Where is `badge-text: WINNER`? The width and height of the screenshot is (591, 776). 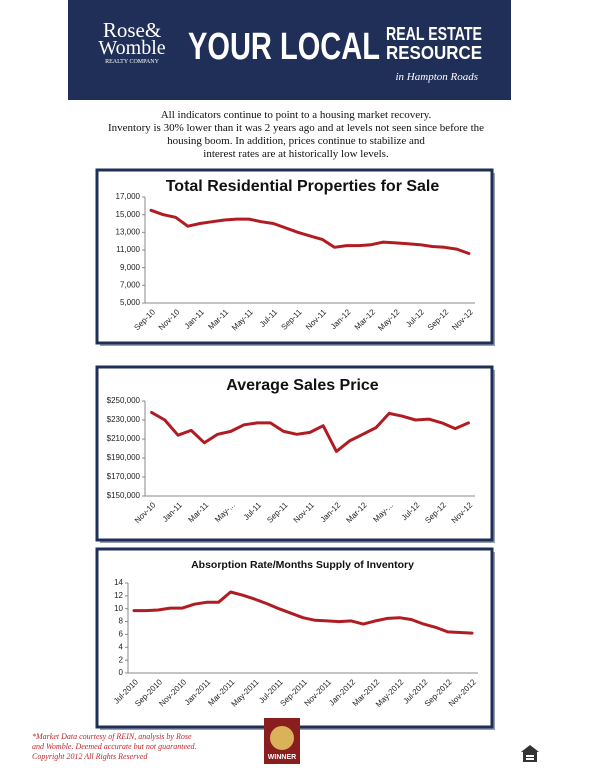
badge-text: WINNER is located at coordinates (282, 757).